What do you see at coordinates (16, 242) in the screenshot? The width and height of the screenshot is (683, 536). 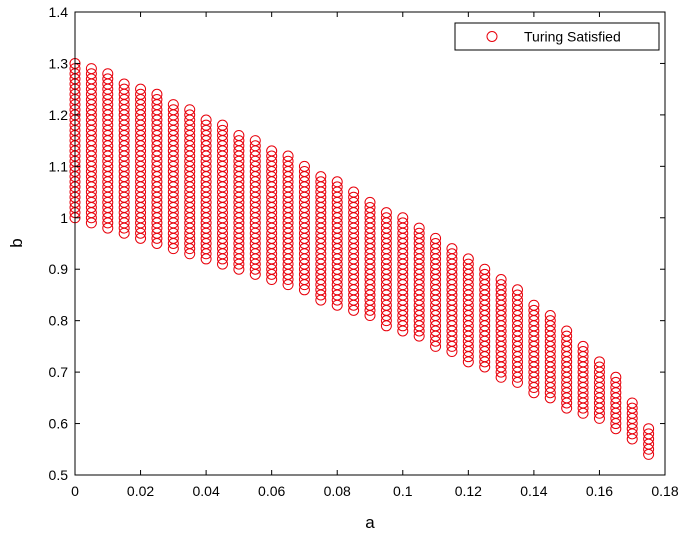 I see `y-axis-label: b` at bounding box center [16, 242].